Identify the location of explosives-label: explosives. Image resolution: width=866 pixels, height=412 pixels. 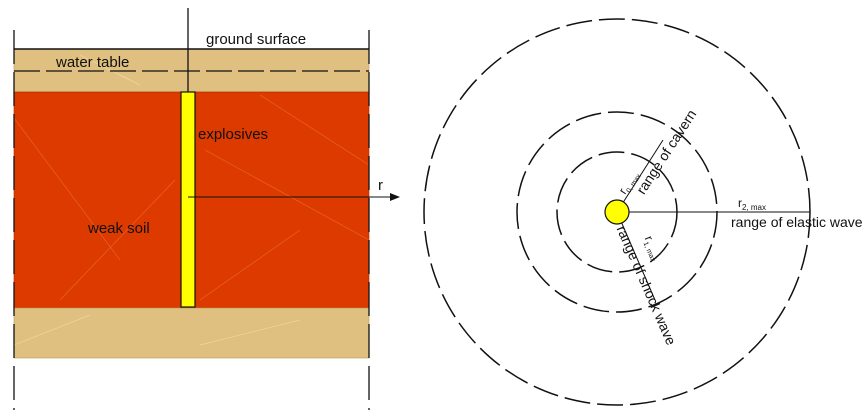
(233, 134).